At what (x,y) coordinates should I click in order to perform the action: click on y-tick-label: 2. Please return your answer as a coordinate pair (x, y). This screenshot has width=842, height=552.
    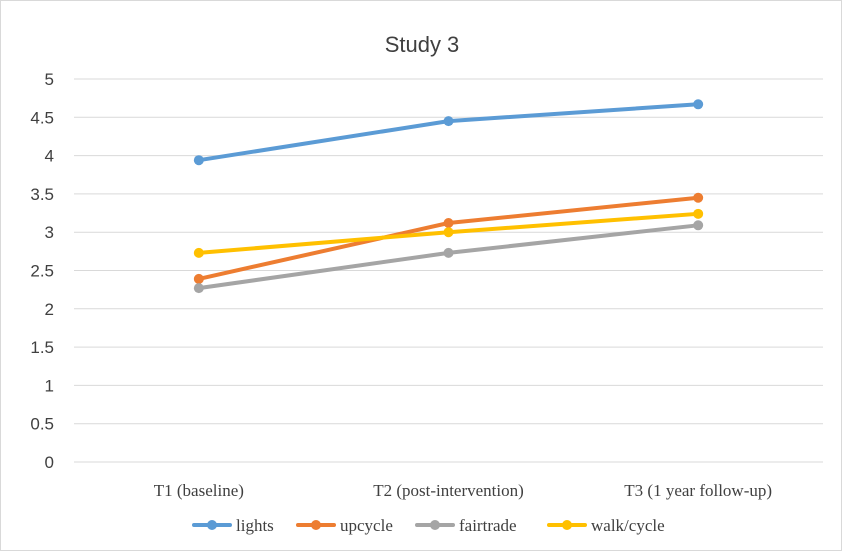
    Looking at the image, I should click on (49, 309).